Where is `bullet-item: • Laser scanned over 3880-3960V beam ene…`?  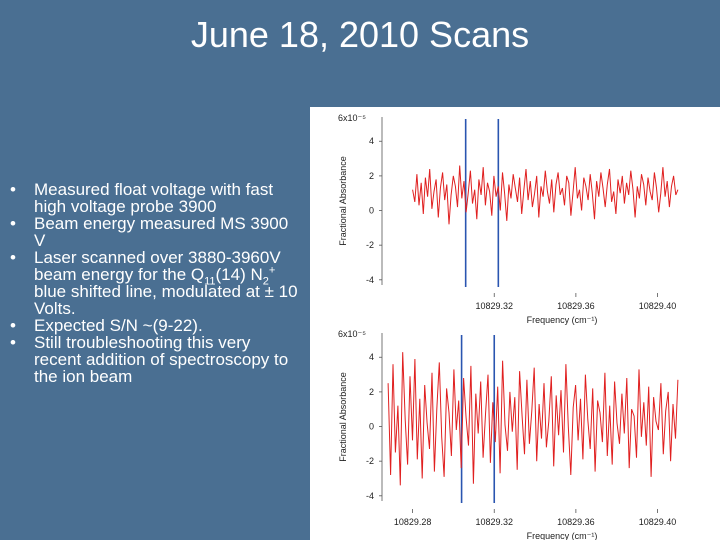
bullet-item: • Laser scanned over 3880-3960V beam ene… is located at coordinates (156, 283).